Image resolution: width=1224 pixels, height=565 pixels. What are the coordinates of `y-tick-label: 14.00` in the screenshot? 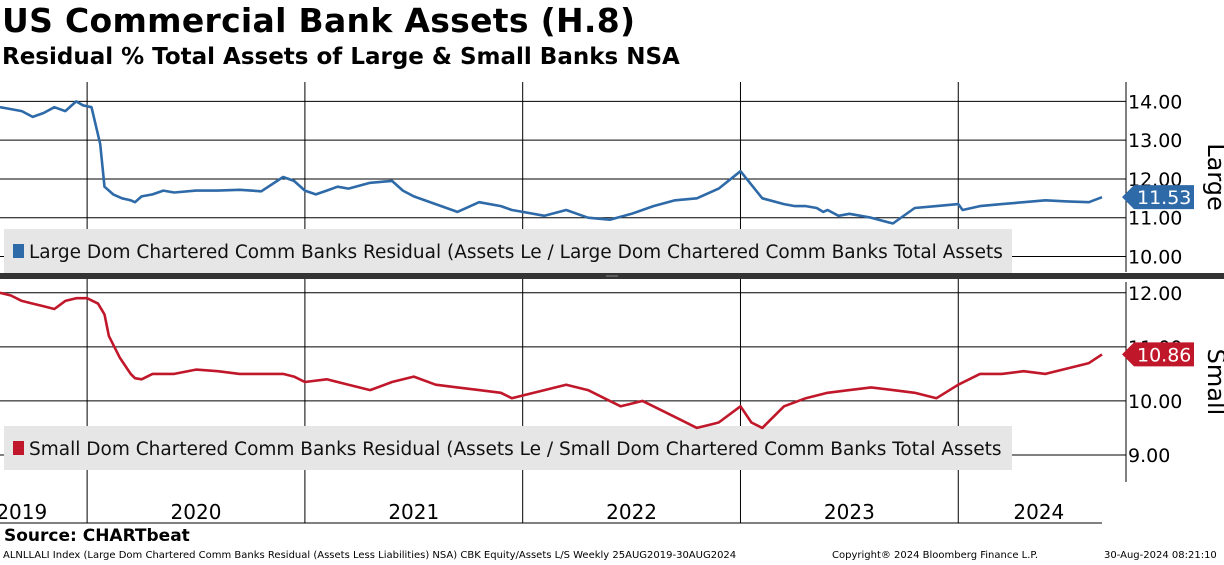 It's located at (1155, 102).